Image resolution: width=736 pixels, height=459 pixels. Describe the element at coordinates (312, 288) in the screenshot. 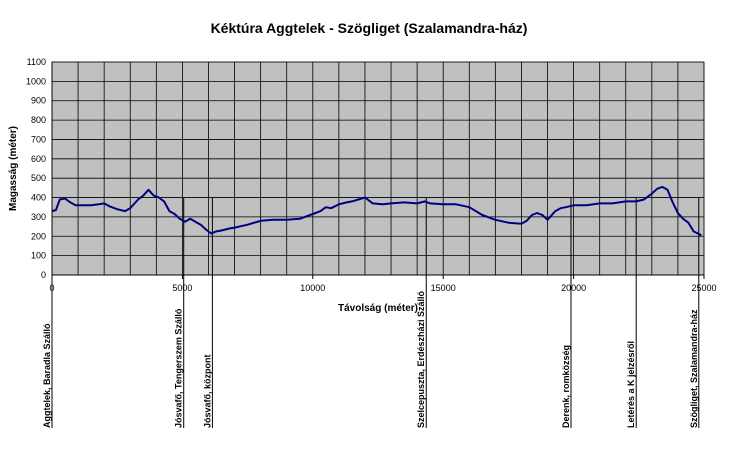

I see `x-tick-label: 10000` at that location.